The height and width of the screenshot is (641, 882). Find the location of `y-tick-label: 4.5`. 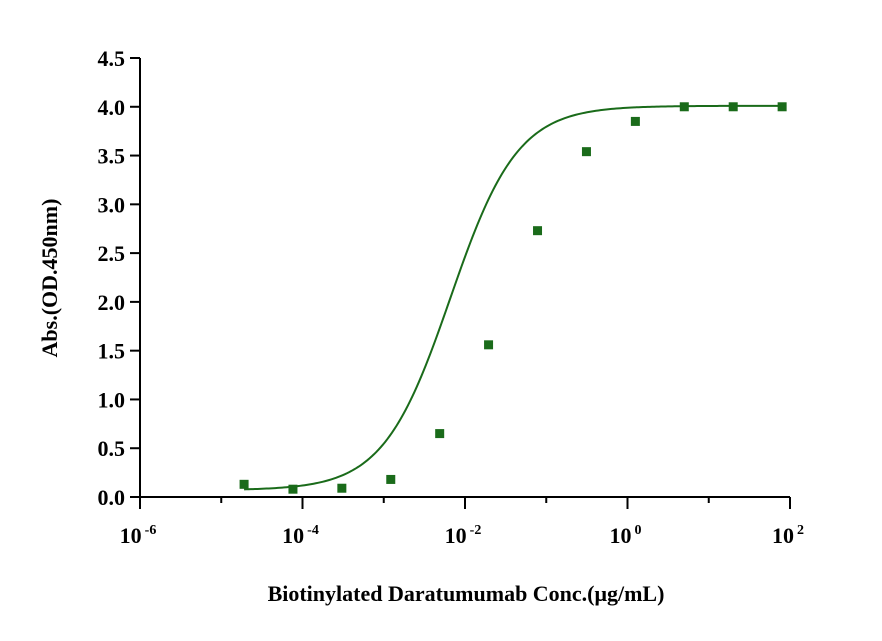

y-tick-label: 4.5 is located at coordinates (112, 58).